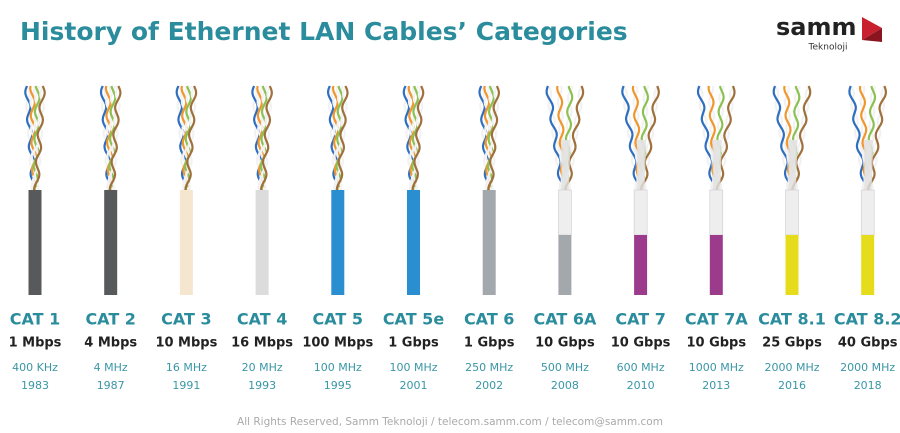 The width and height of the screenshot is (900, 433). I want to click on cable-frequency: 20 MHz, so click(262, 367).